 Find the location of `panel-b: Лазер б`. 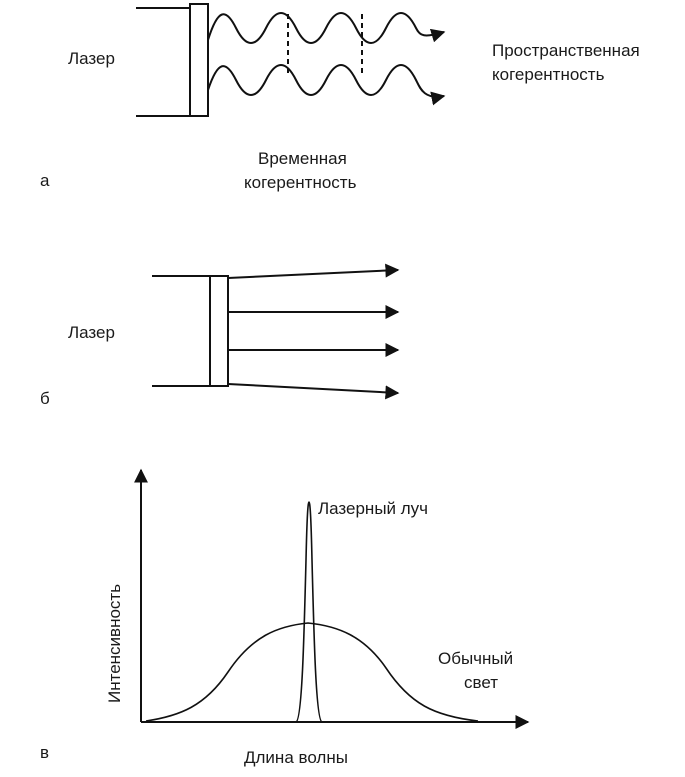

panel-b: Лазер б is located at coordinates (220, 335).